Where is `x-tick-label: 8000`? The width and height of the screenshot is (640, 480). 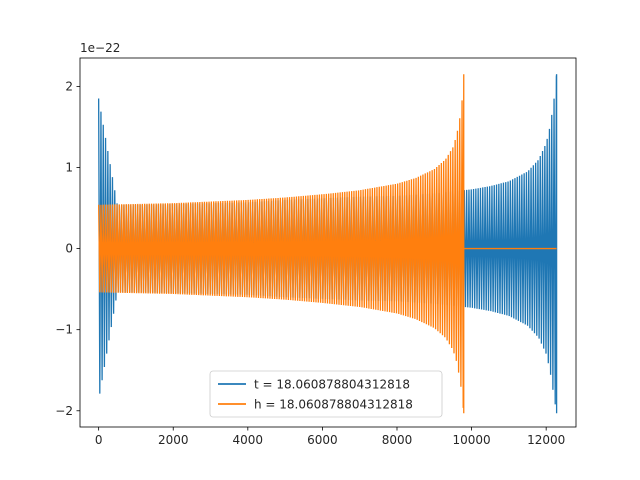
x-tick-label: 8000 is located at coordinates (397, 440).